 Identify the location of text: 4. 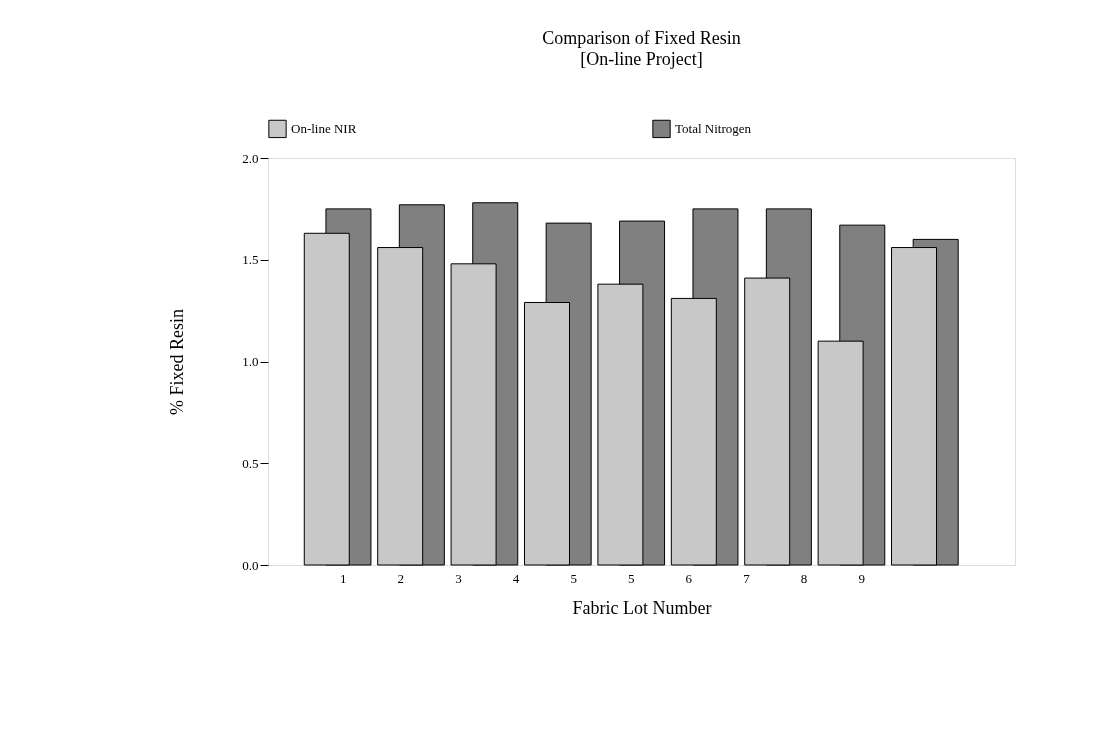
(516, 578).